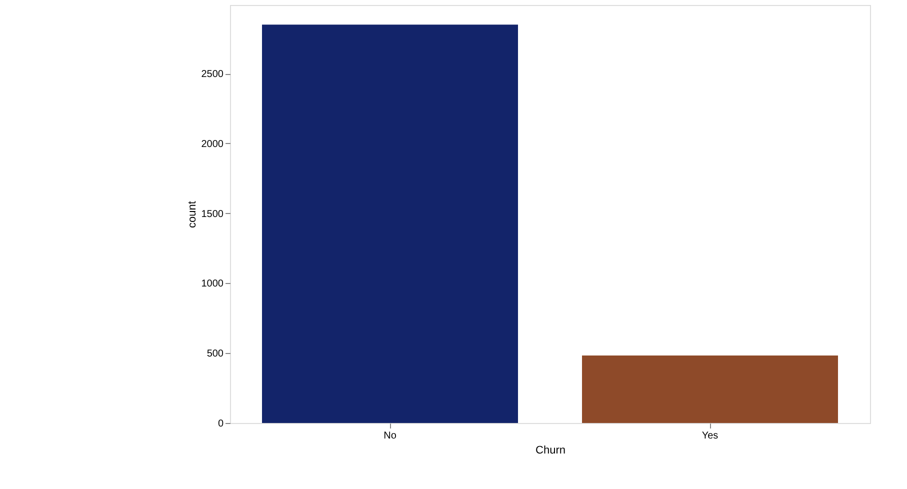 The width and height of the screenshot is (907, 489). Describe the element at coordinates (192, 214) in the screenshot. I see `y-axis-title: count` at that location.